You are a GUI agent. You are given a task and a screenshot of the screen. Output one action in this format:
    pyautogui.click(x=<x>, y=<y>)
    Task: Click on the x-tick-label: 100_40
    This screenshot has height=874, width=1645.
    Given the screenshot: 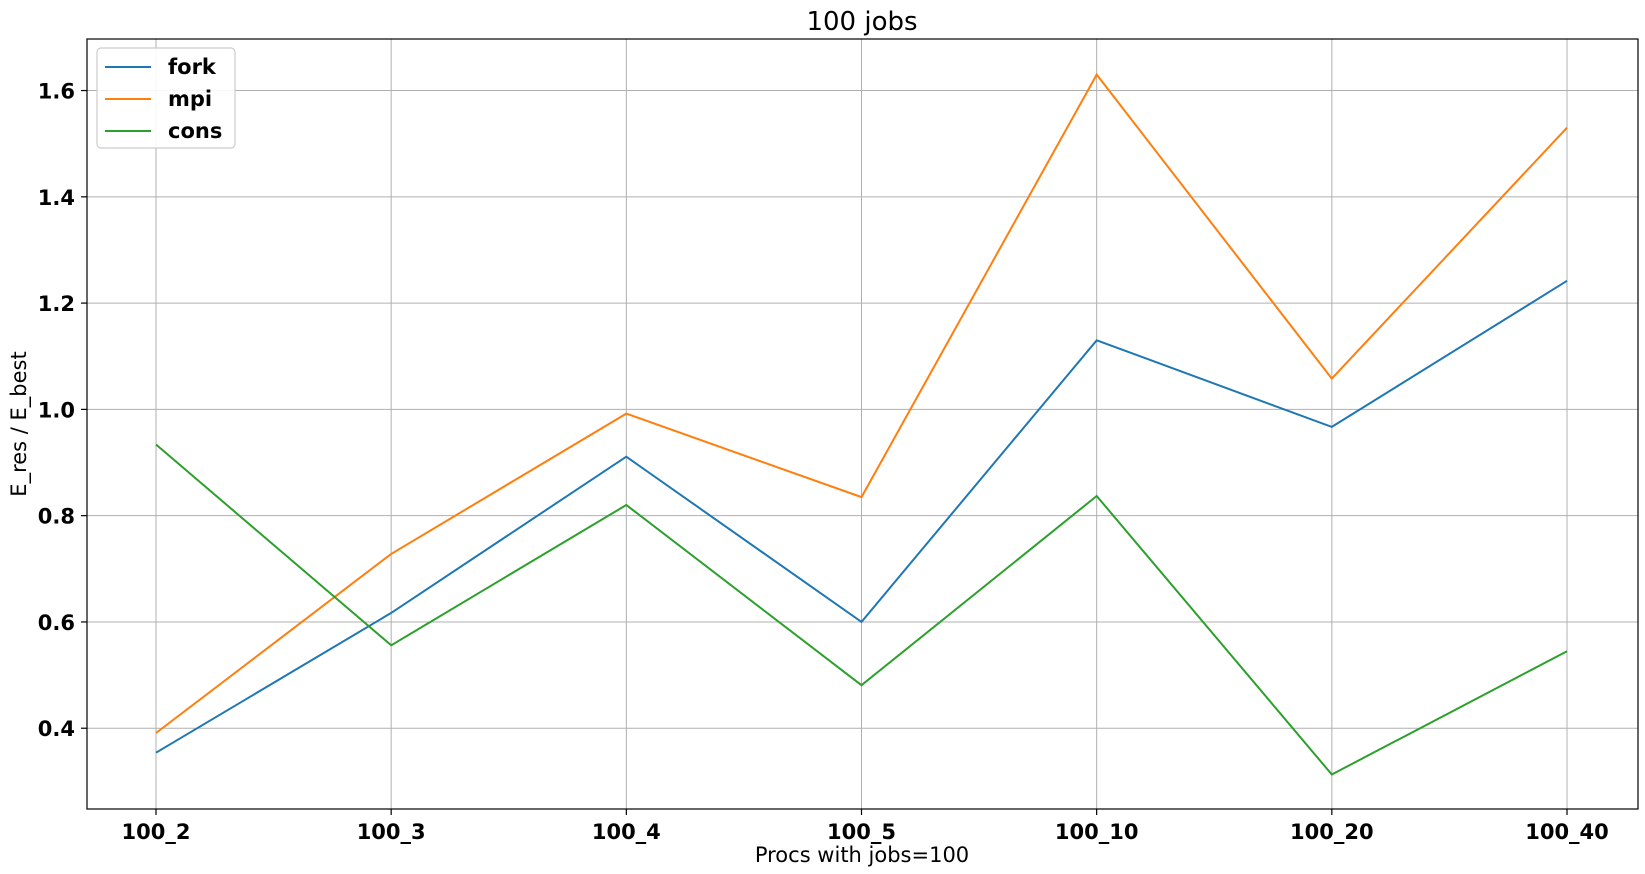 What is the action you would take?
    pyautogui.click(x=1567, y=832)
    